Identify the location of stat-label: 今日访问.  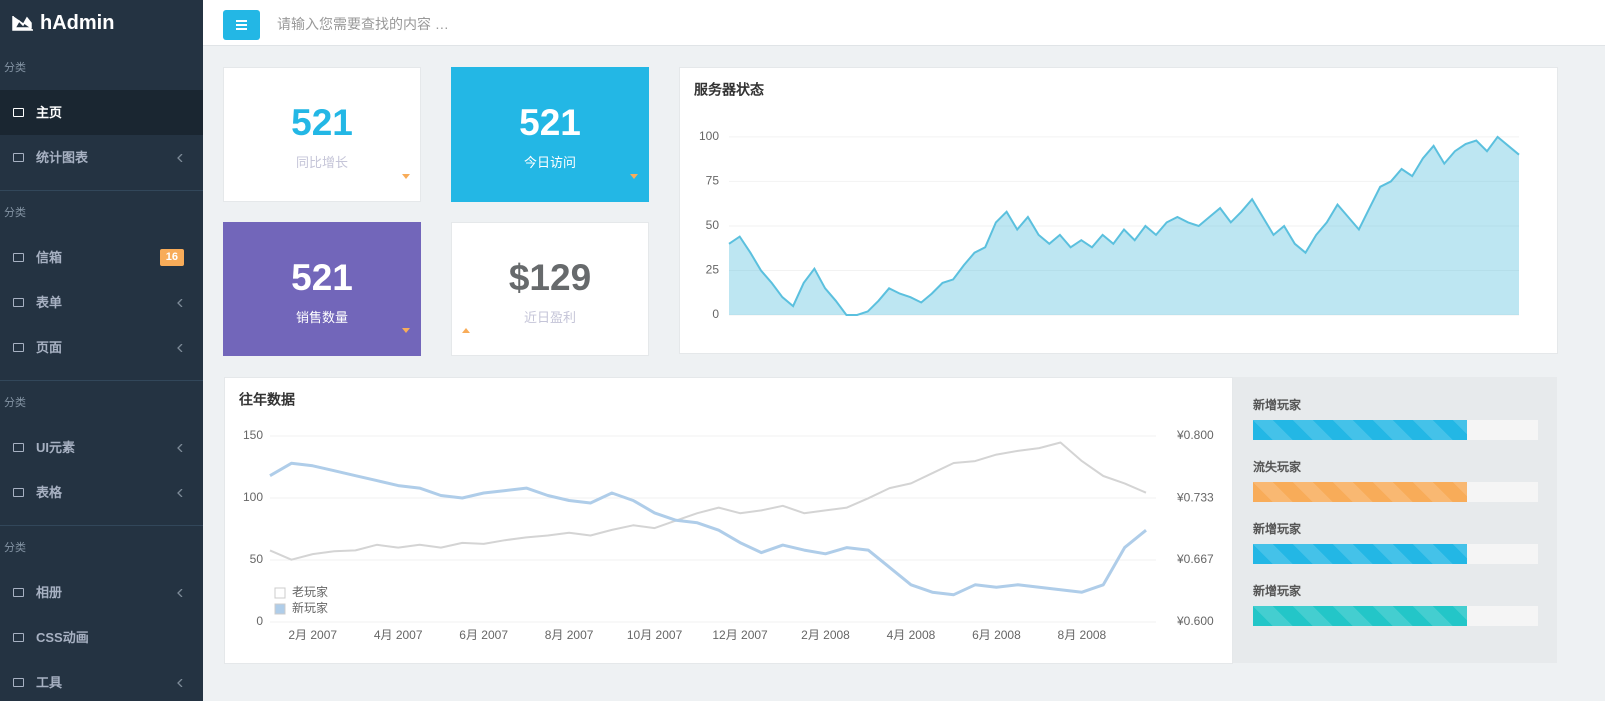
(549, 162).